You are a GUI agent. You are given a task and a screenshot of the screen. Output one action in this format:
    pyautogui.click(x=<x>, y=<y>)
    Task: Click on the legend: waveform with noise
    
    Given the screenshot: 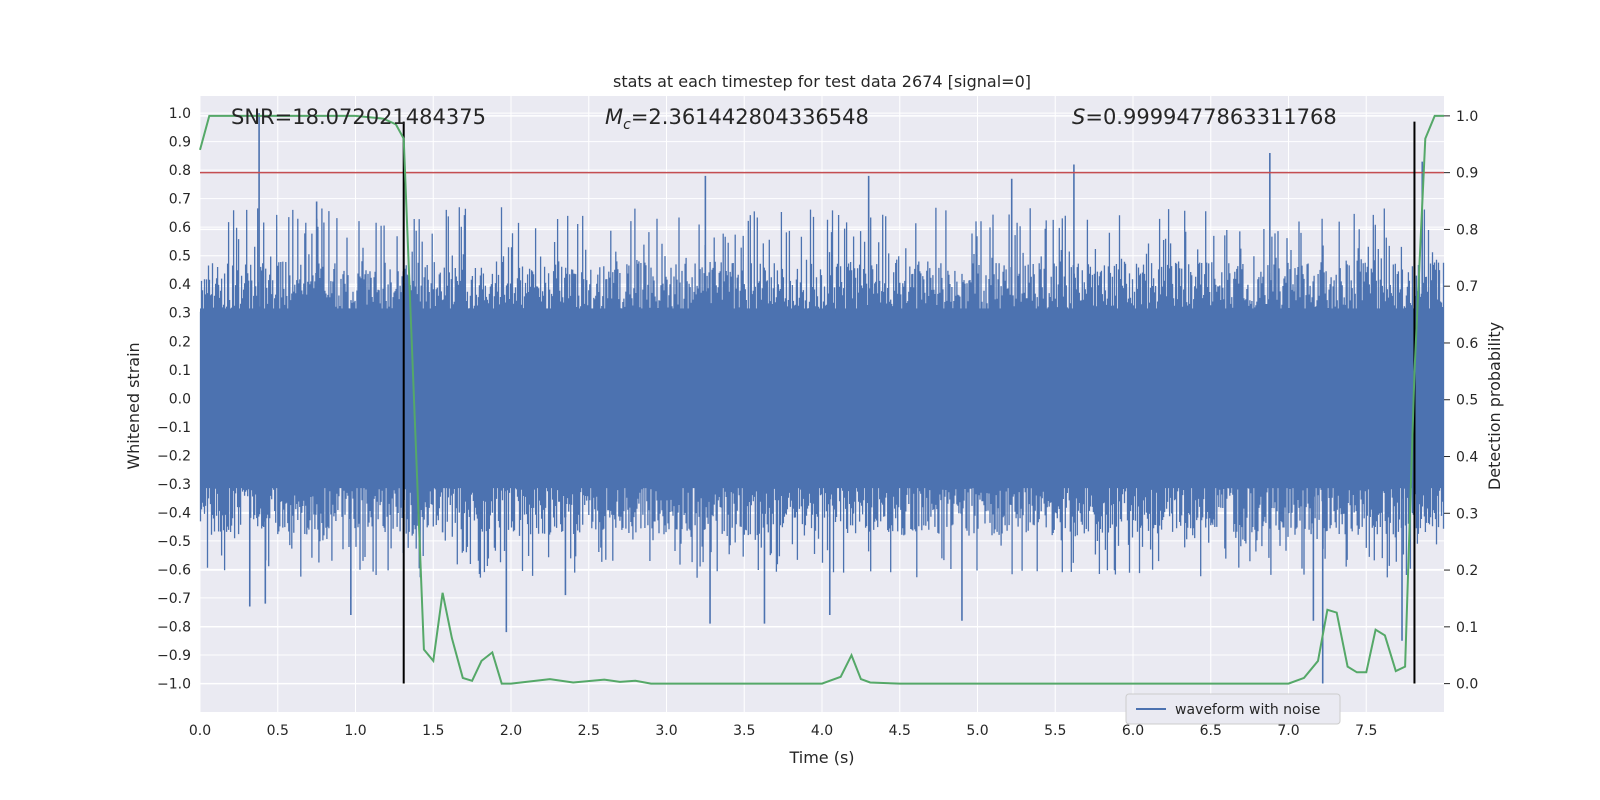 What is the action you would take?
    pyautogui.click(x=1233, y=709)
    